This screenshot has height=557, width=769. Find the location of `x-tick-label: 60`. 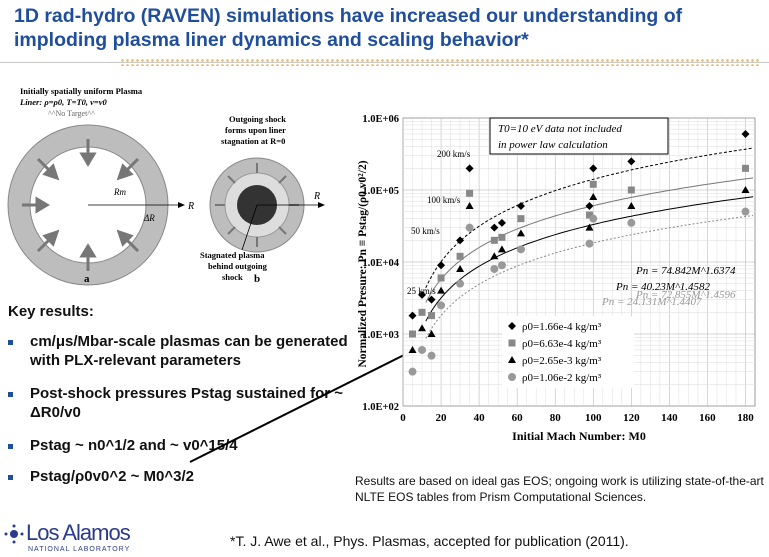

x-tick-label: 60 is located at coordinates (518, 418).